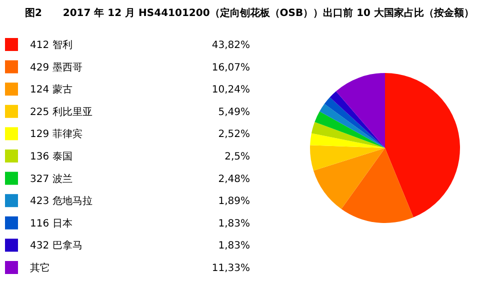 Image resolution: width=499 pixels, height=294 pixels. What do you see at coordinates (40, 268) in the screenshot?
I see `legend-label: 其它` at bounding box center [40, 268].